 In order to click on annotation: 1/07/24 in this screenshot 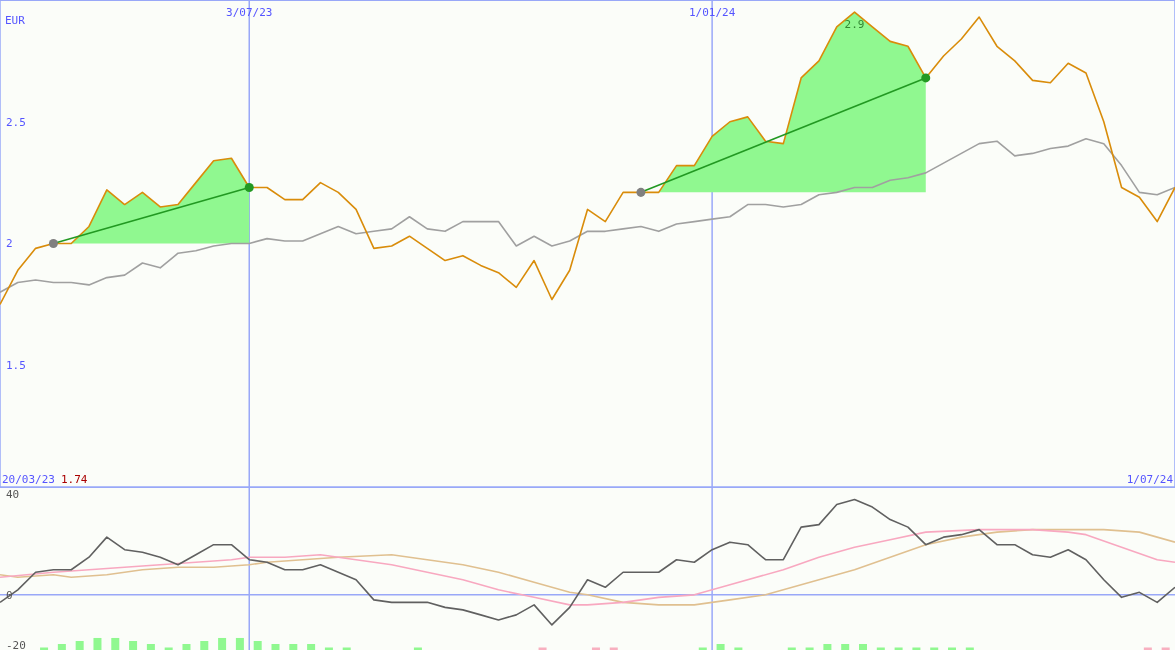, I will do `click(1149, 479)`.